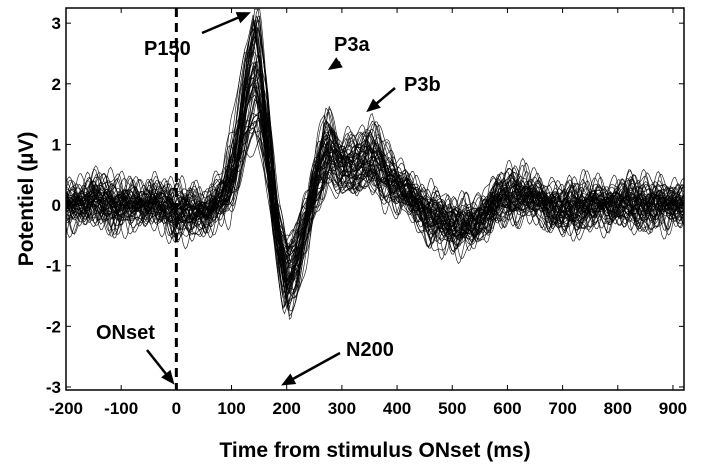 This screenshot has height=468, width=707. I want to click on x-tick-label: -200, so click(66, 408).